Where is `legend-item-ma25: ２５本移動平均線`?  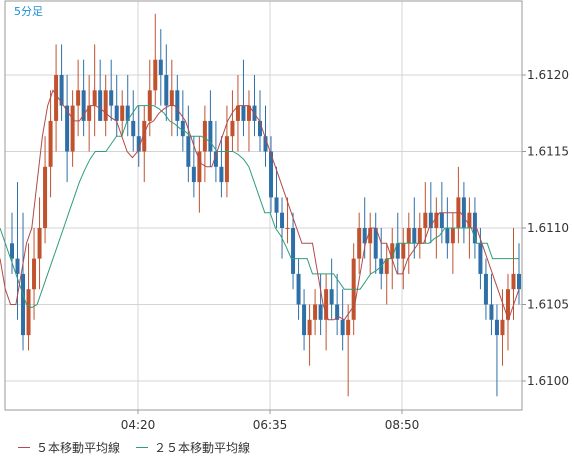 legend-item-ma25: ２５本移動平均線 is located at coordinates (193, 447).